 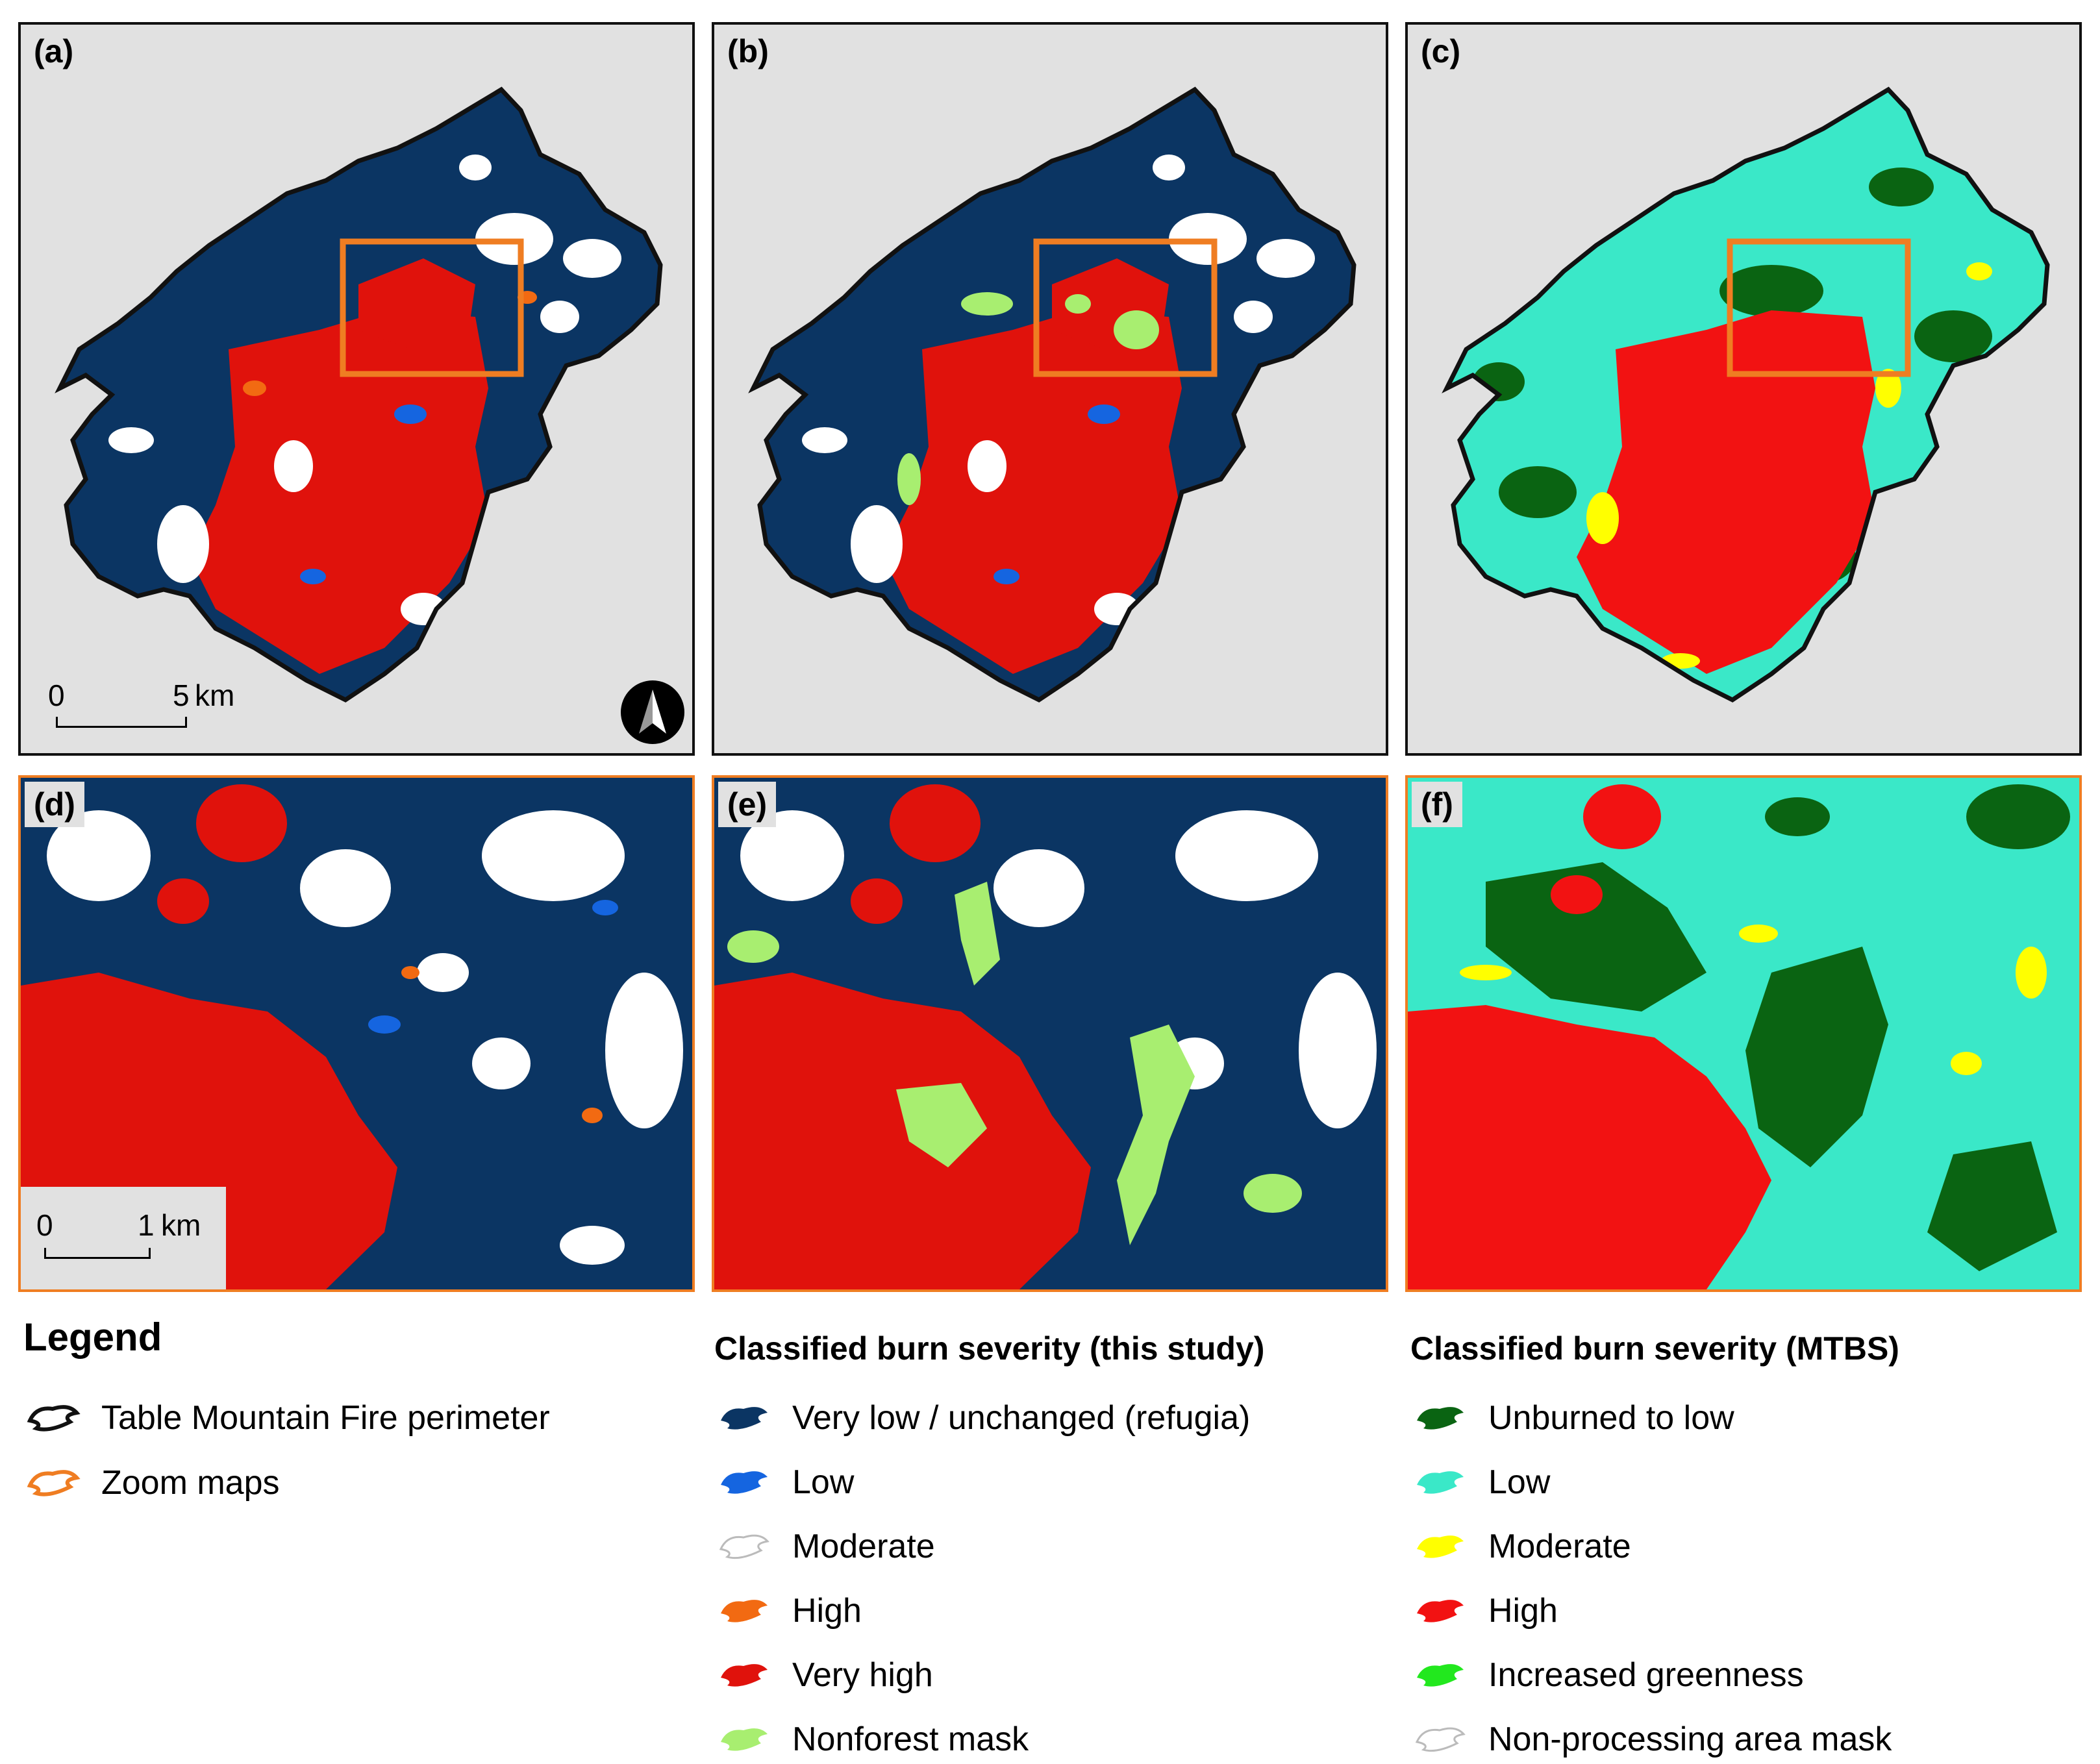 What do you see at coordinates (139, 708) in the screenshot?
I see `scale-bar: 0 5 km` at bounding box center [139, 708].